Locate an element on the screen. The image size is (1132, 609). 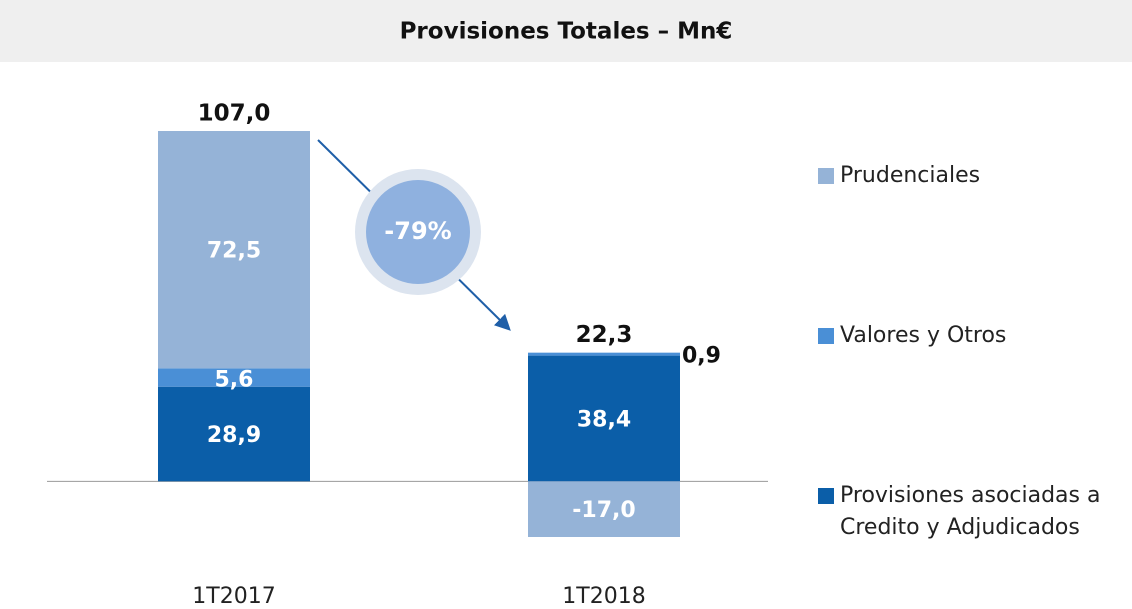
x-tick-label: 1T2018 is located at coordinates (603, 596).